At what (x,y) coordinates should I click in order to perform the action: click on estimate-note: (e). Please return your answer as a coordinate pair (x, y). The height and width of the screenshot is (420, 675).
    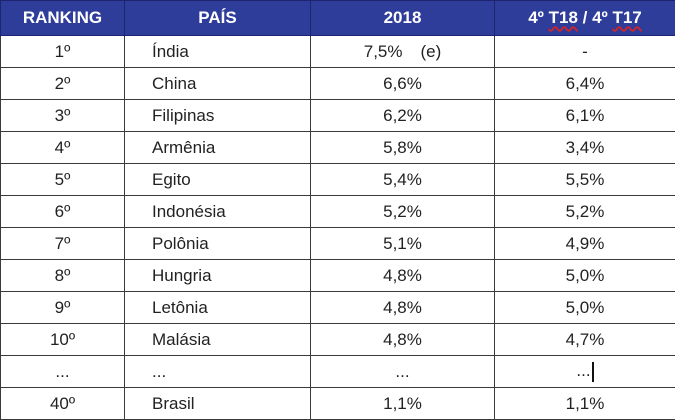
    Looking at the image, I should click on (430, 51).